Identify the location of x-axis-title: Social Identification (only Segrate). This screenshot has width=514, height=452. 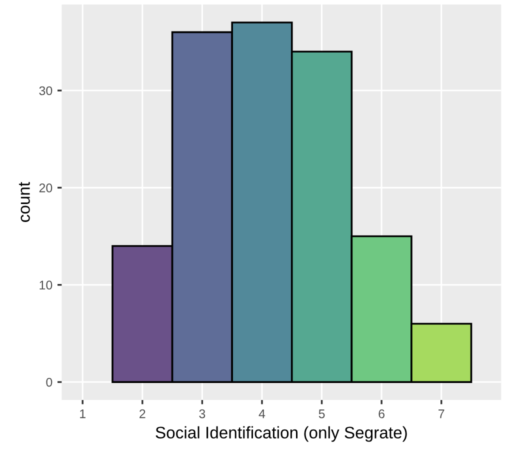
(281, 434).